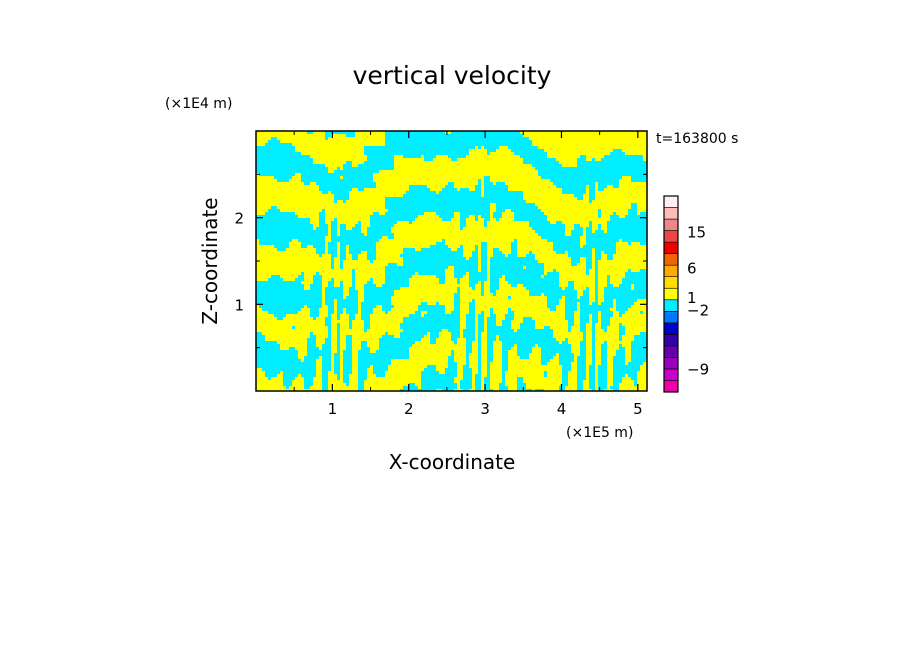 The width and height of the screenshot is (904, 654). I want to click on colorbar-frame, so click(671, 294).